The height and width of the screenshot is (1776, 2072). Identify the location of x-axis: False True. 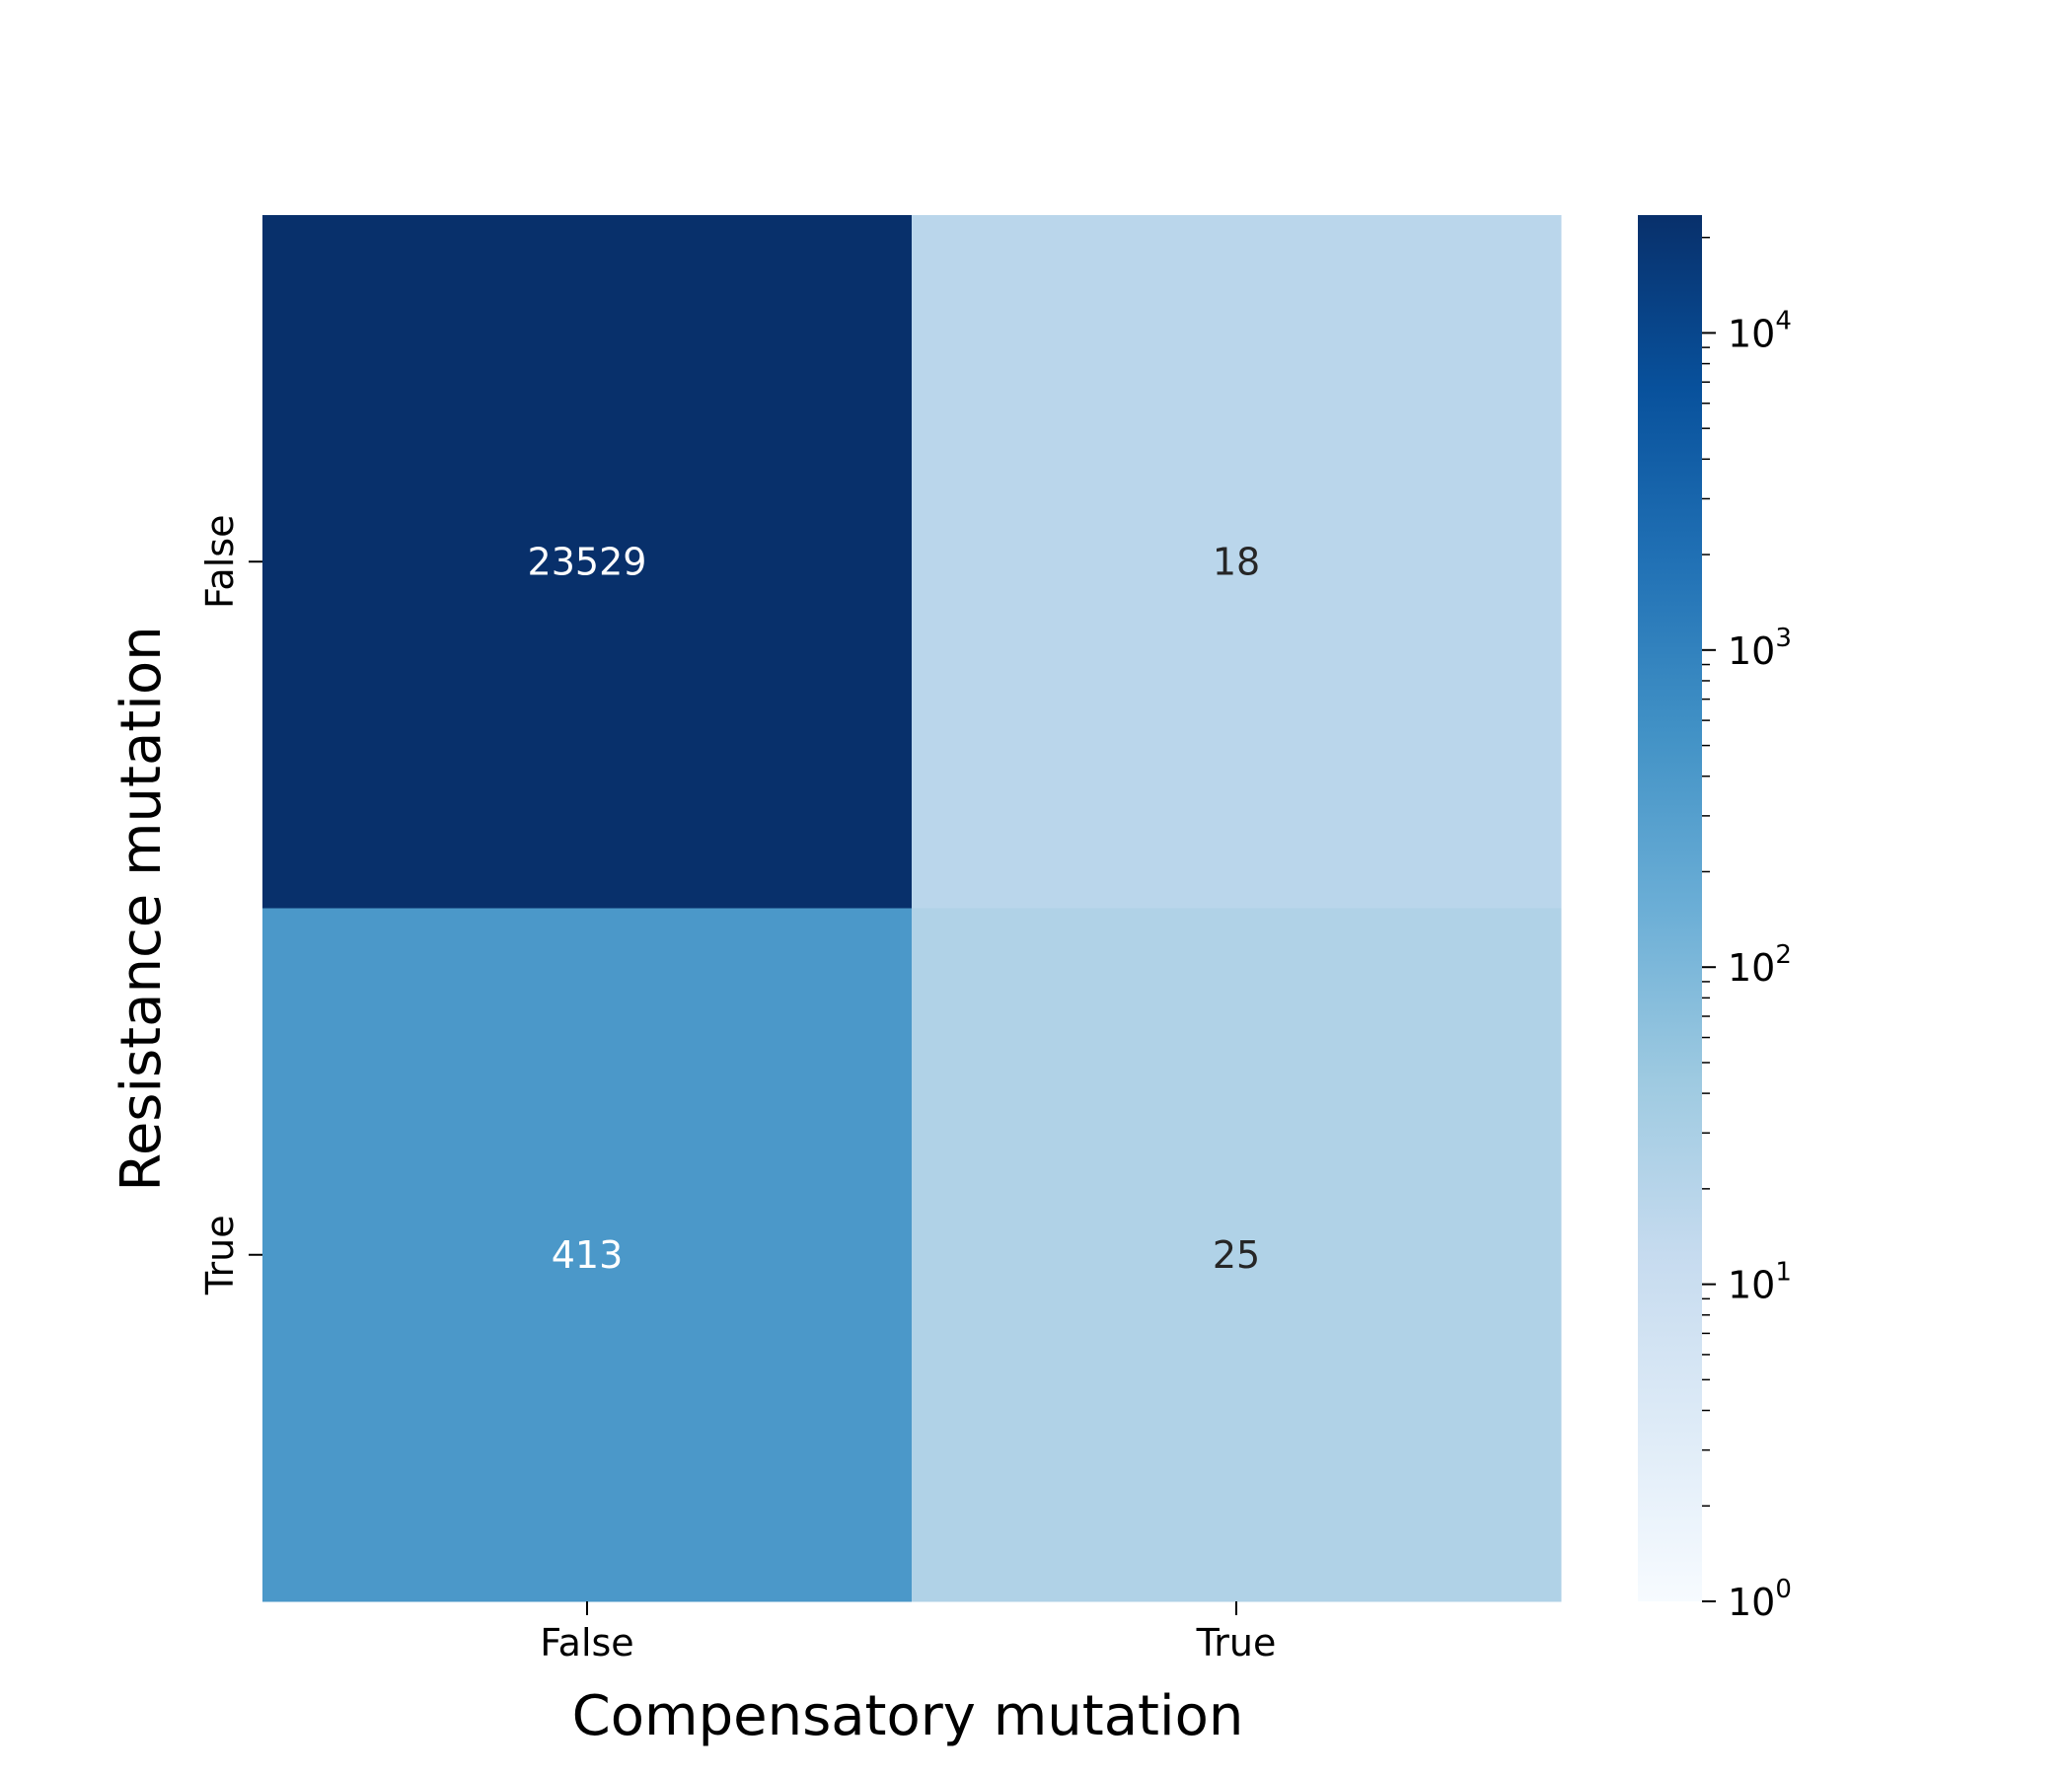
(908, 1633).